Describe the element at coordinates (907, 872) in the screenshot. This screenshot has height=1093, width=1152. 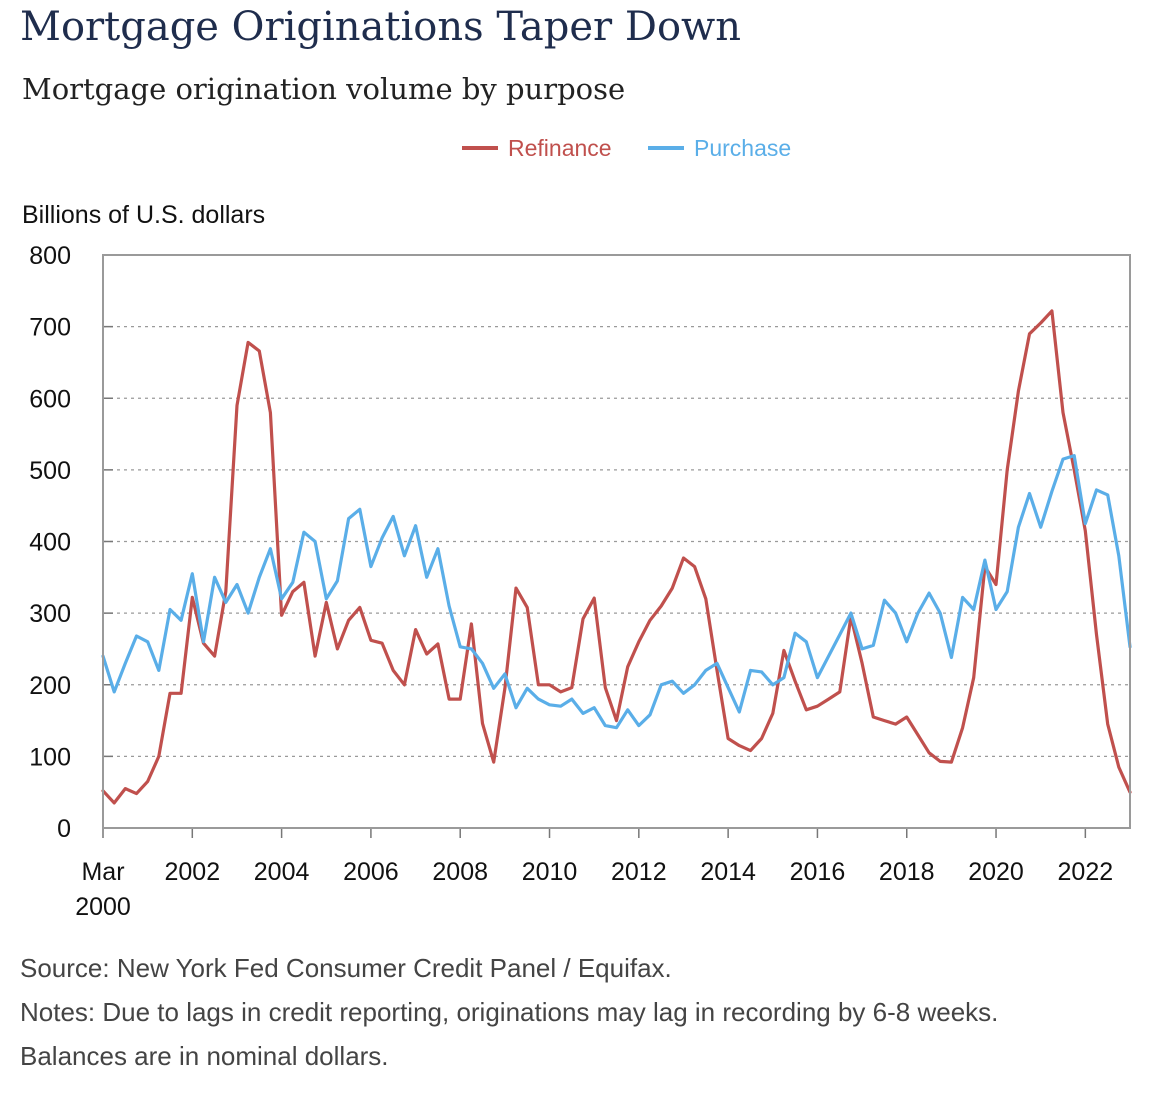
I see `x-tick-label: 2018` at that location.